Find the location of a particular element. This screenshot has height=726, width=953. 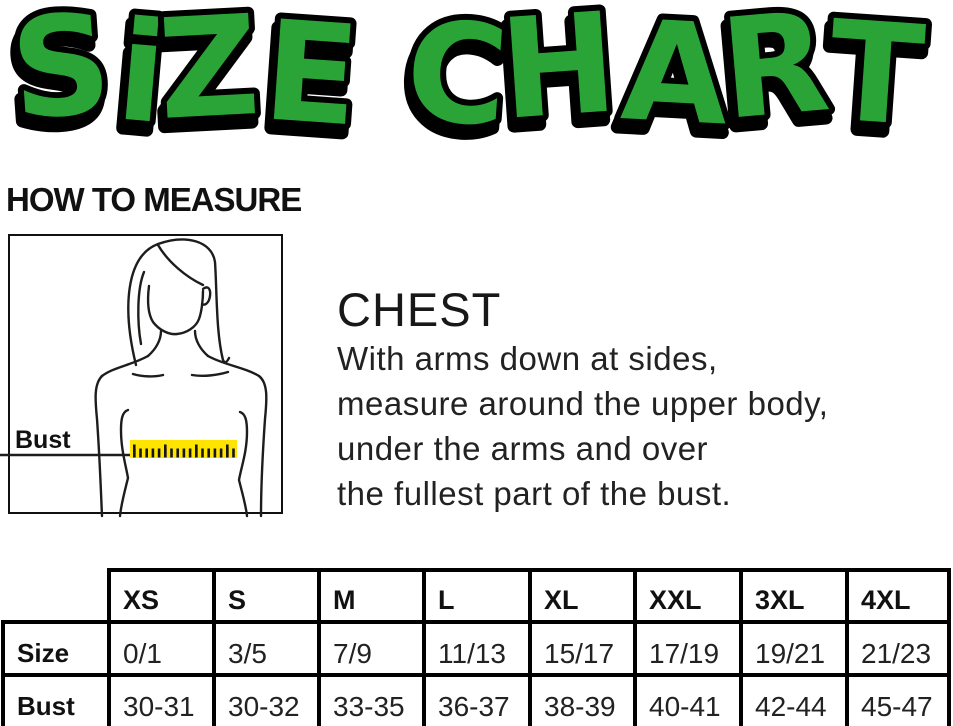

size-table-blank-cell is located at coordinates (56, 596).